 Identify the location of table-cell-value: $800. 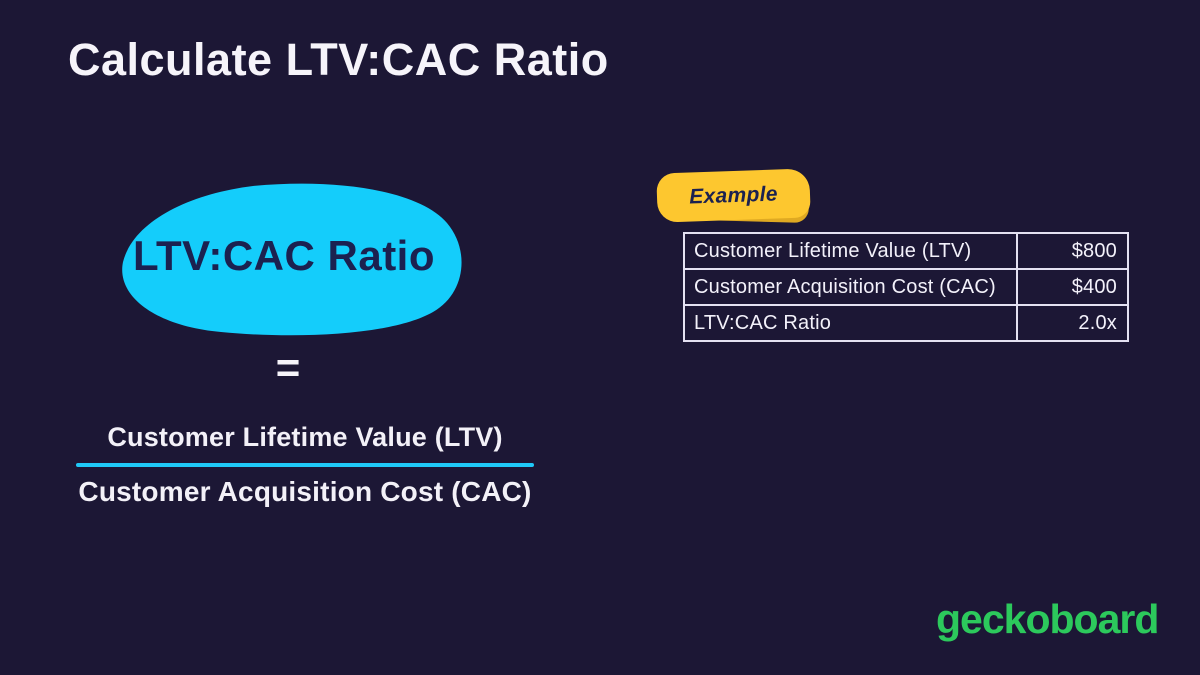
(1072, 251).